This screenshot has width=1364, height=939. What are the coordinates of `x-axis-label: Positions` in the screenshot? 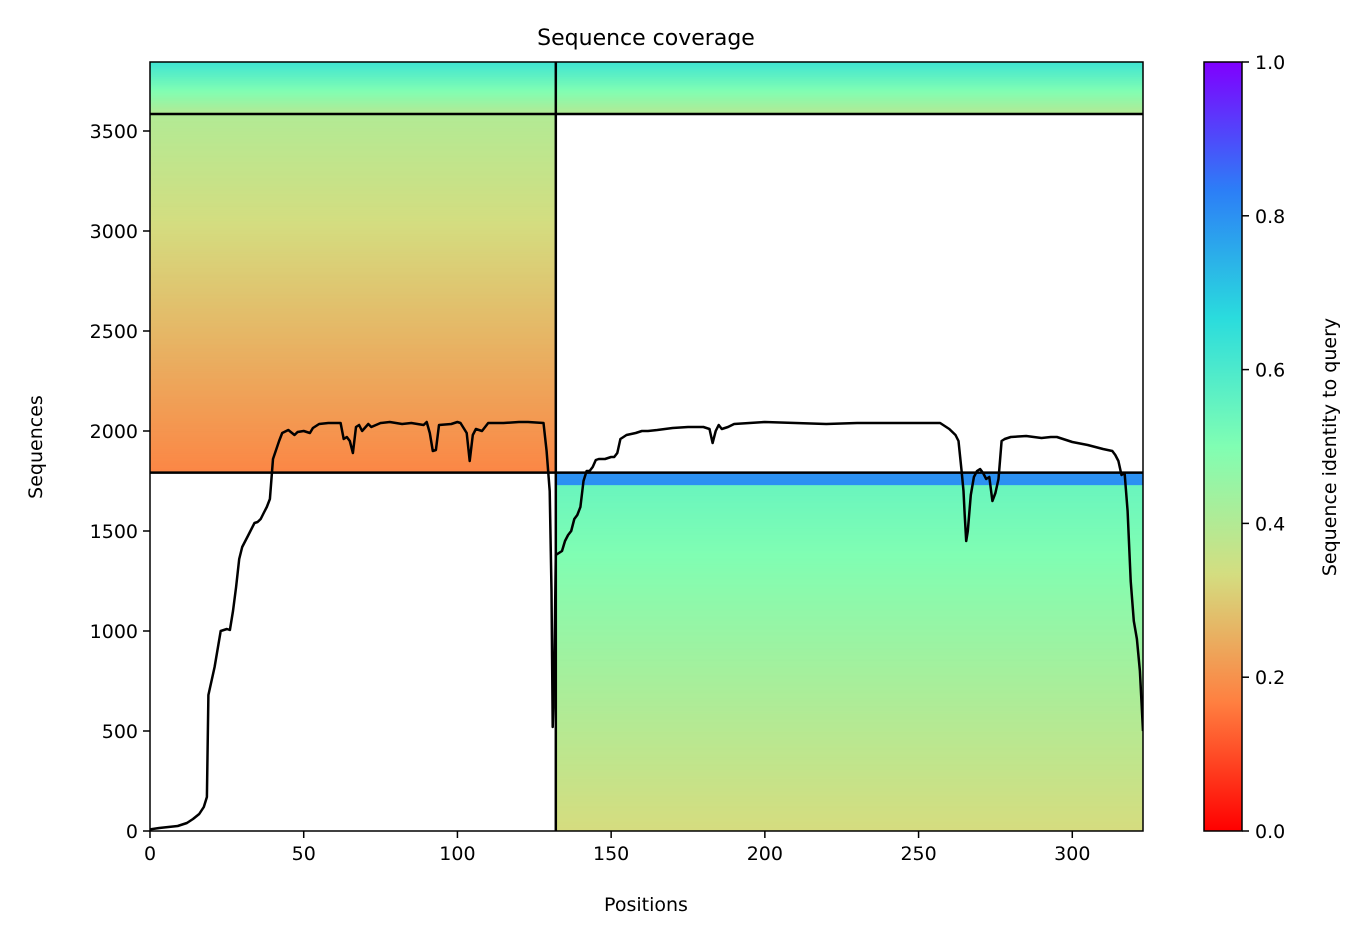 It's located at (646, 905).